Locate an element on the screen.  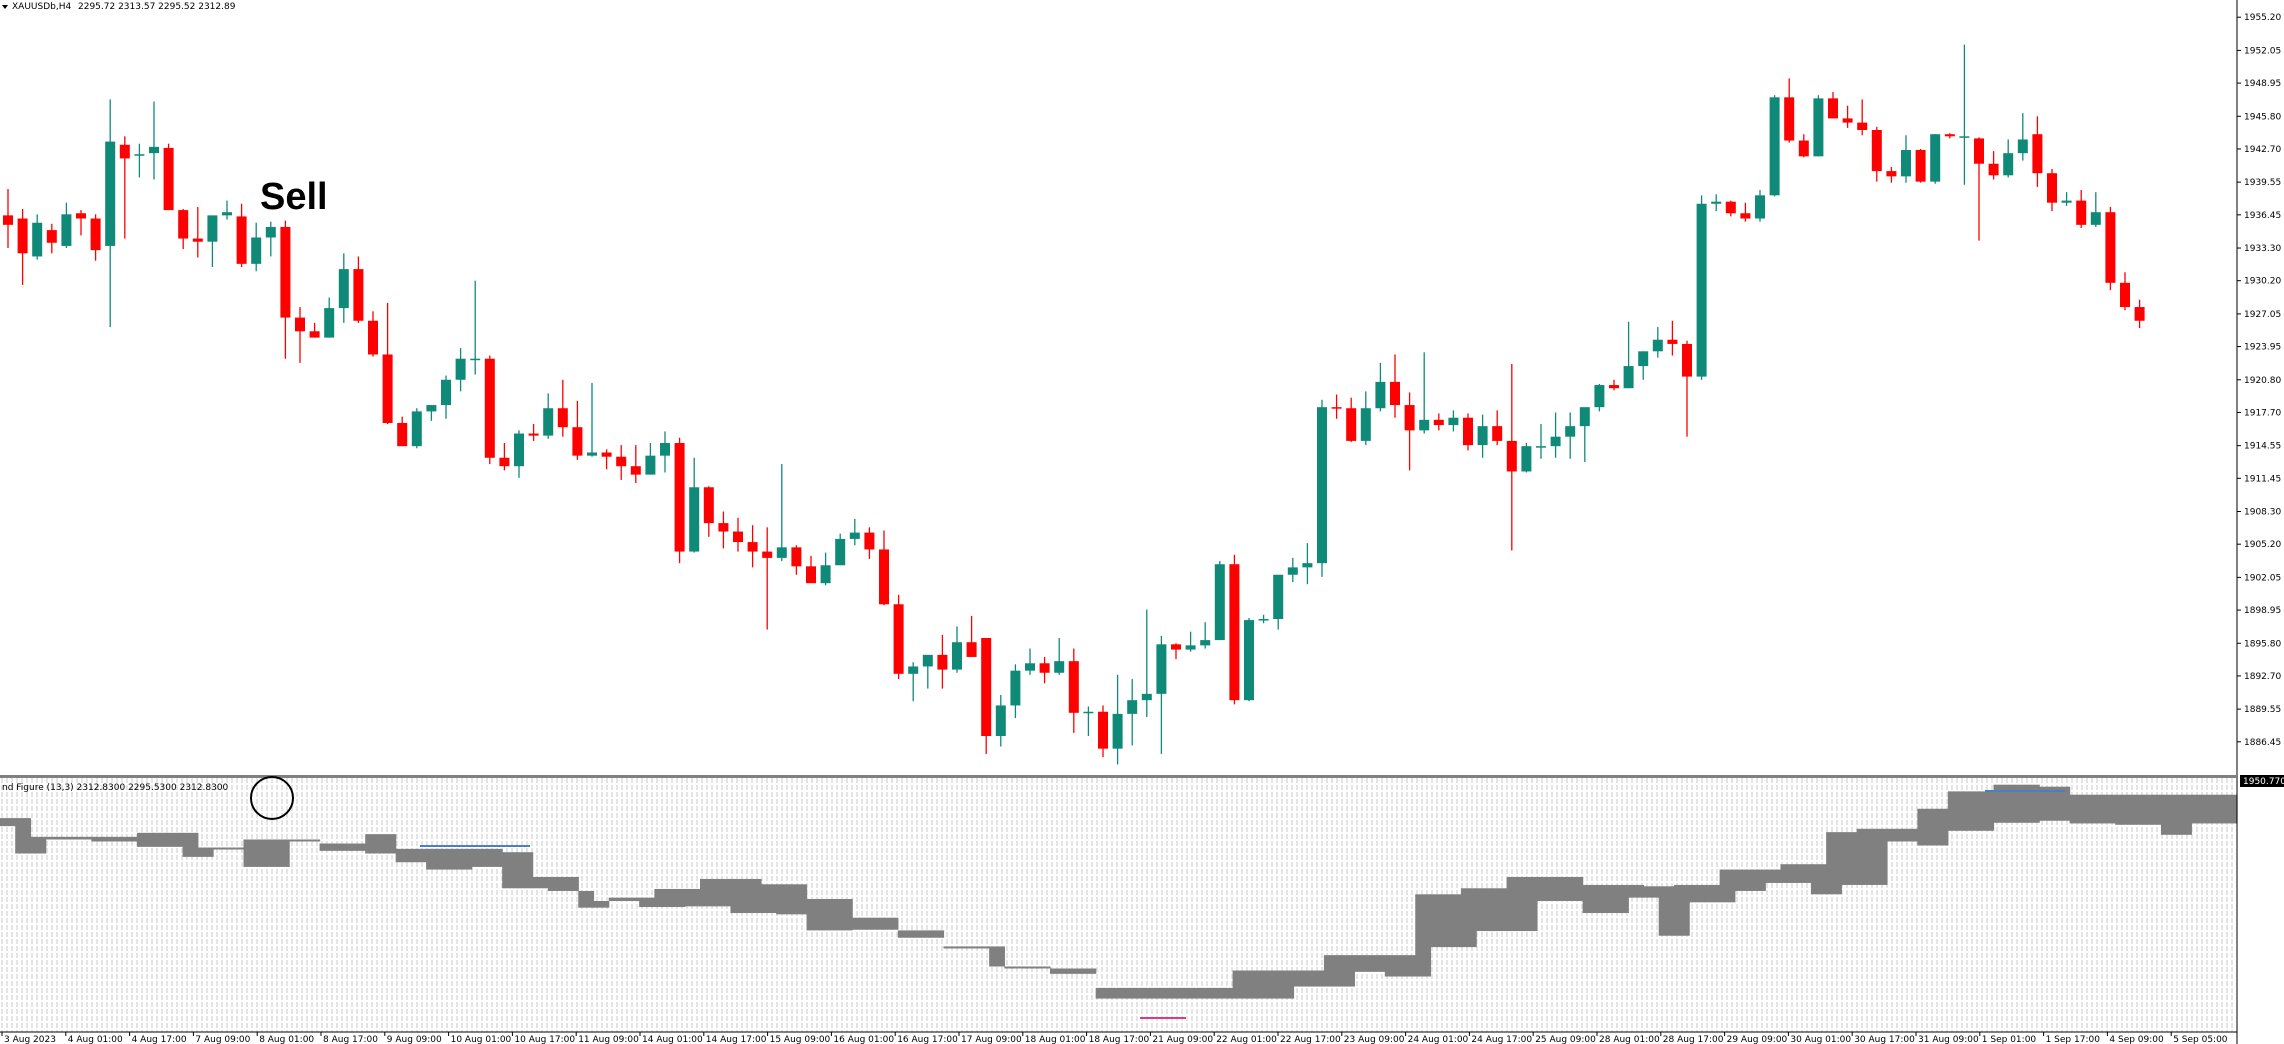
time-tick-label: 22 Aug 01:00 is located at coordinates (1246, 1039).